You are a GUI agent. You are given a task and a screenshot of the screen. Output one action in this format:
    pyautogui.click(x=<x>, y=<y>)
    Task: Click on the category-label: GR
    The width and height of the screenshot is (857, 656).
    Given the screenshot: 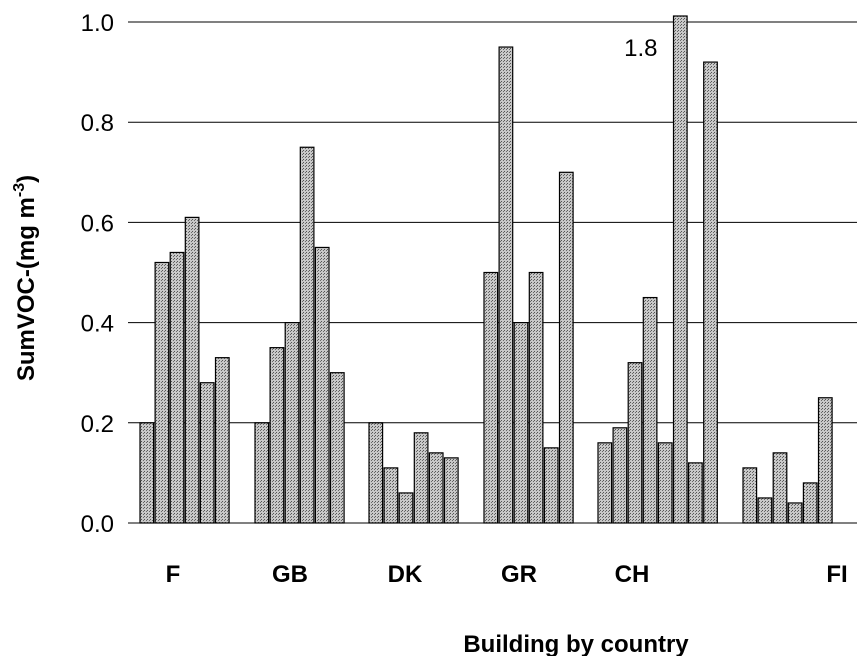 What is the action you would take?
    pyautogui.click(x=519, y=574)
    